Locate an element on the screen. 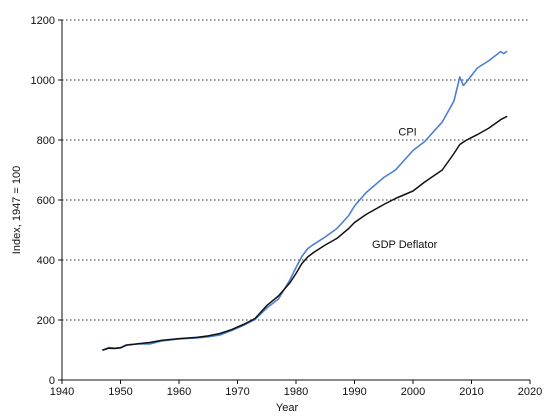 Image resolution: width=545 pixels, height=418 pixels. x-tick-label: 1950 is located at coordinates (120, 392).